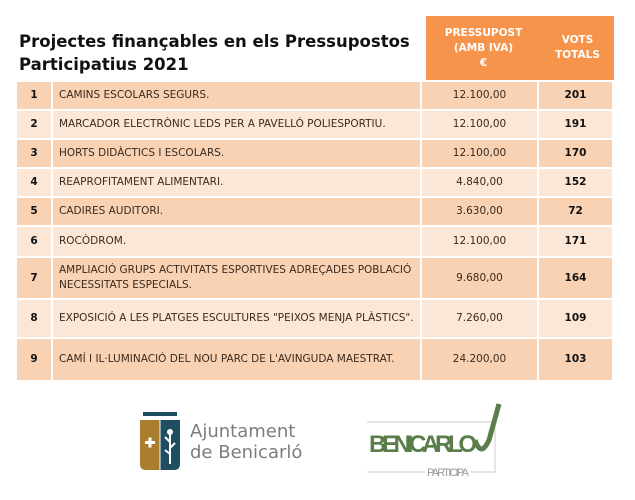  What do you see at coordinates (483, 32) in the screenshot?
I see `header-budget-line: PRESSUPOST` at bounding box center [483, 32].